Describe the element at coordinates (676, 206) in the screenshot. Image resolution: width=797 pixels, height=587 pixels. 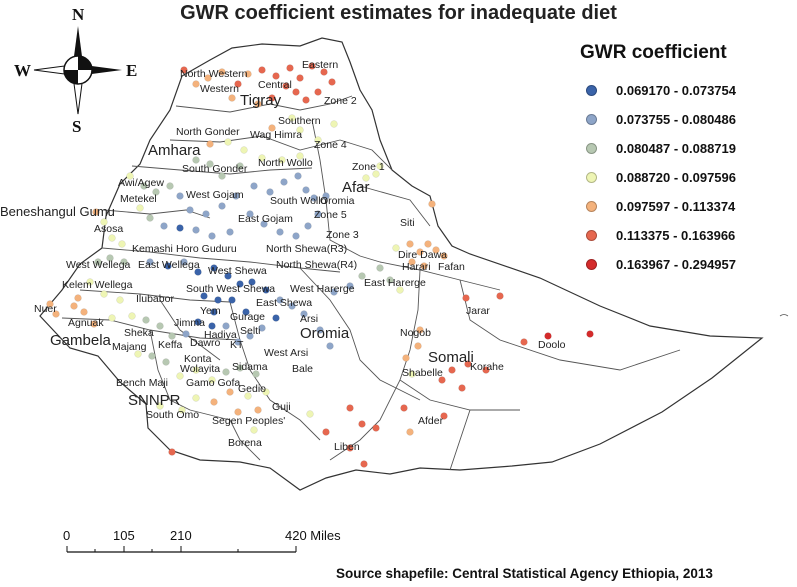
I see `legend-label: 0.097597 - 0.113374` at that location.